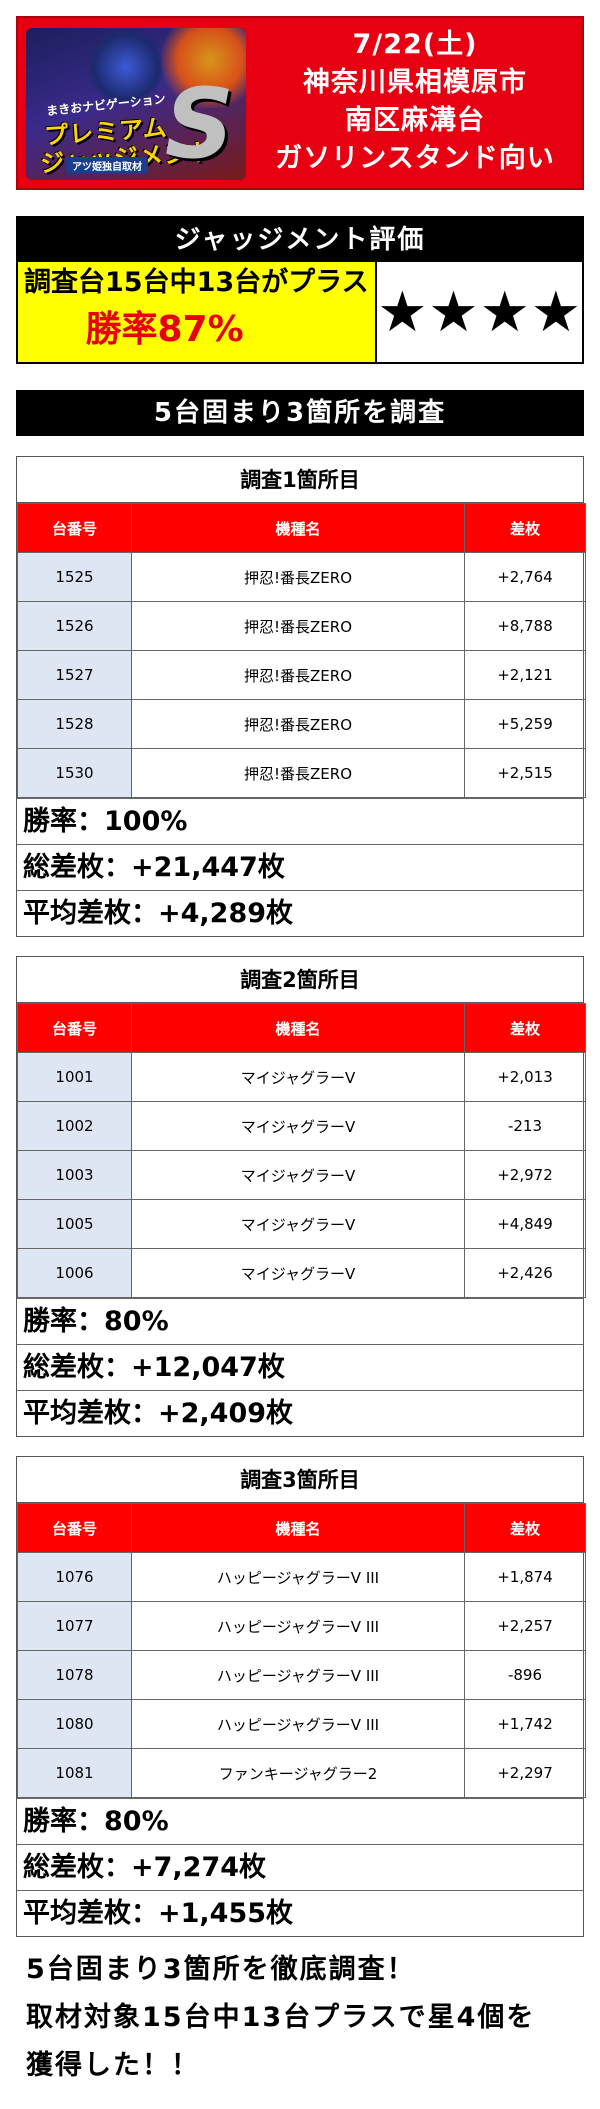  What do you see at coordinates (74, 577) in the screenshot?
I see `machine-number: 1525` at bounding box center [74, 577].